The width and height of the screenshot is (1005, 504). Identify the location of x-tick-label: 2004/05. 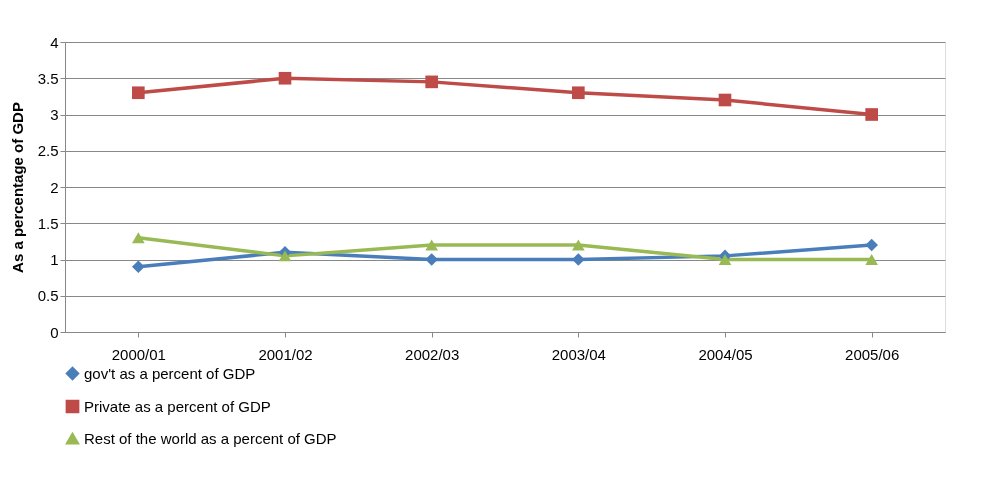
(725, 354).